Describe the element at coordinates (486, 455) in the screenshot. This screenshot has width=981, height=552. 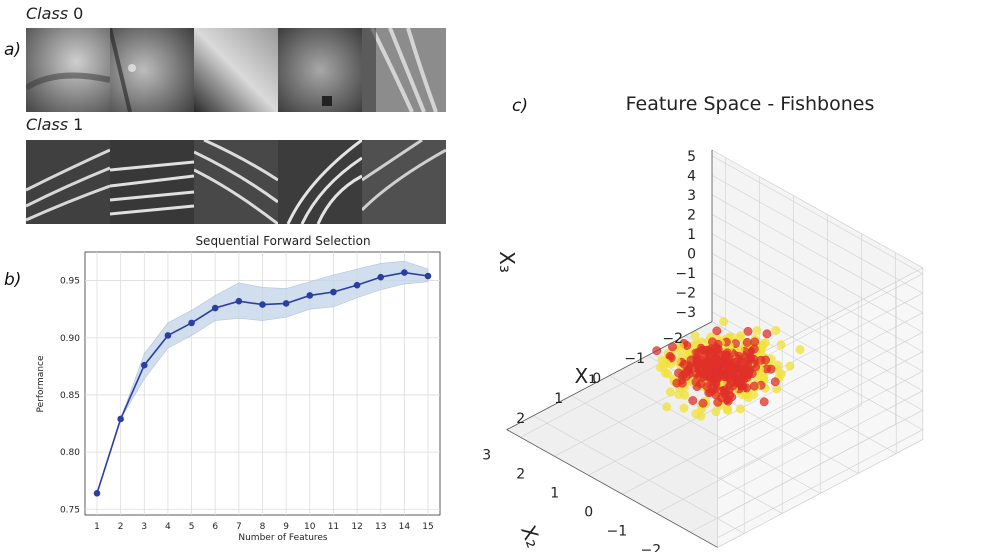
I see `x2-tick-label: 3` at that location.